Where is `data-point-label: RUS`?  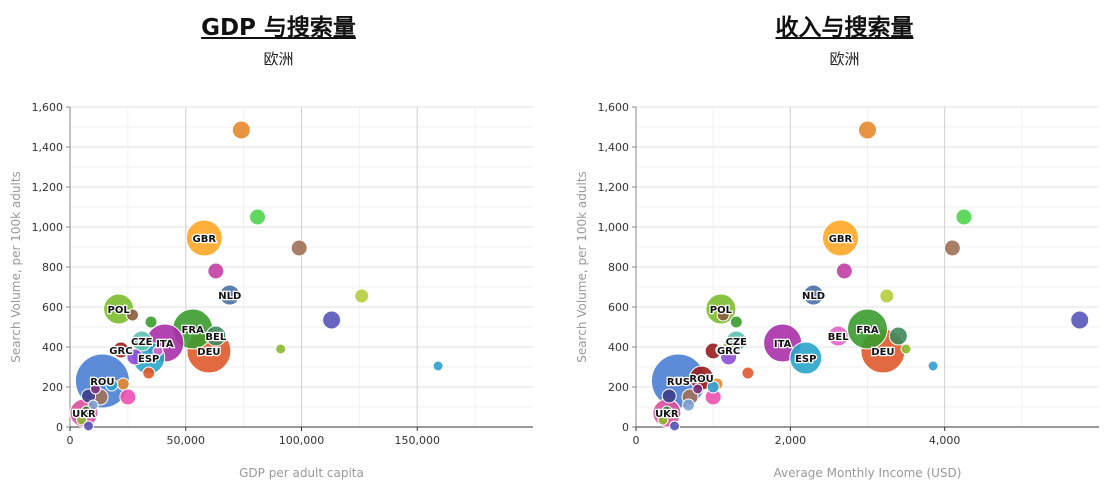 data-point-label: RUS is located at coordinates (678, 382).